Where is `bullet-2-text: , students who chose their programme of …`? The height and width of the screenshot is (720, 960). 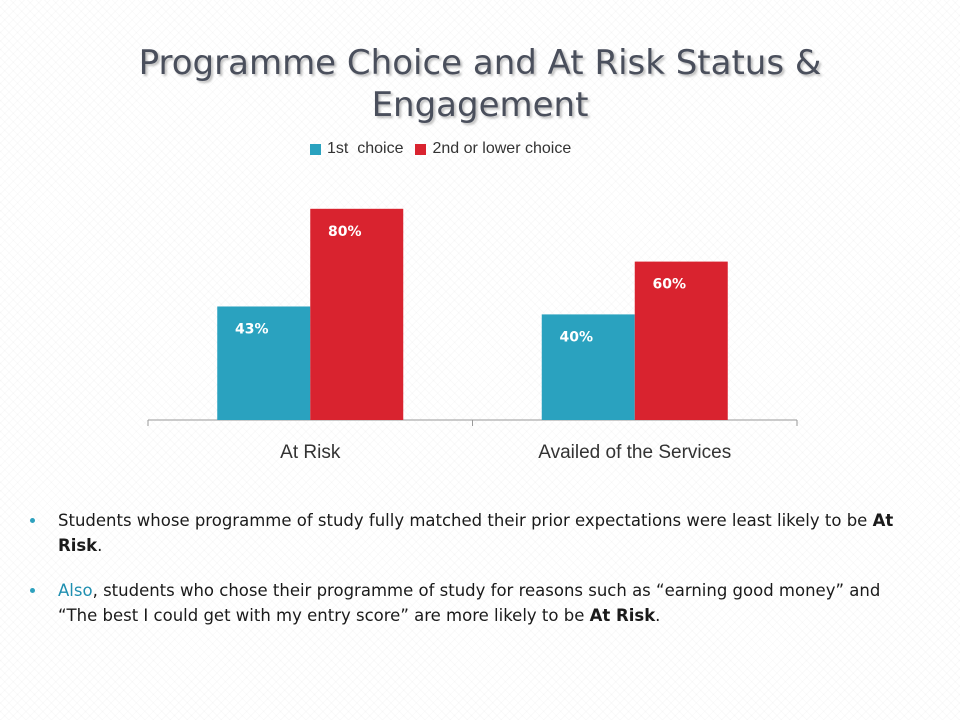 bullet-2-text: , students who chose their programme of … is located at coordinates (469, 603).